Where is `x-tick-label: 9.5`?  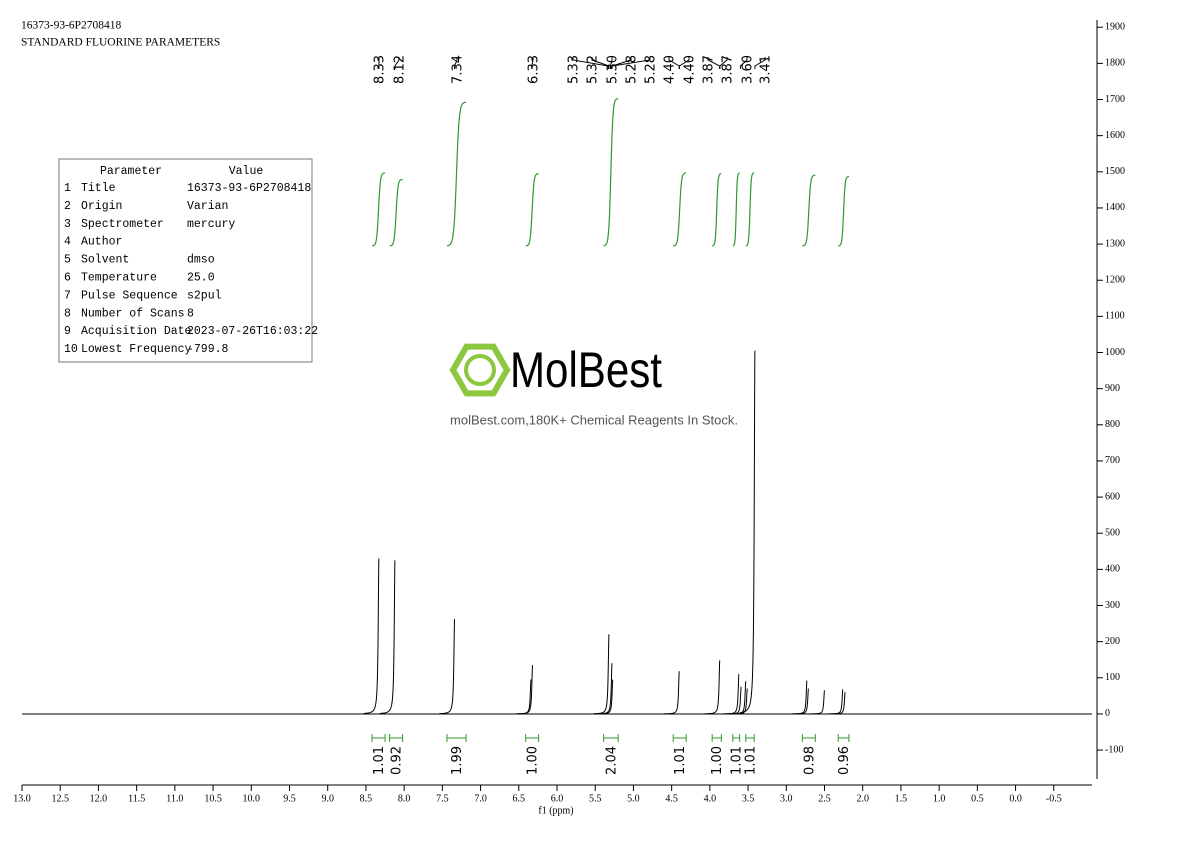
x-tick-label: 9.5 is located at coordinates (289, 798).